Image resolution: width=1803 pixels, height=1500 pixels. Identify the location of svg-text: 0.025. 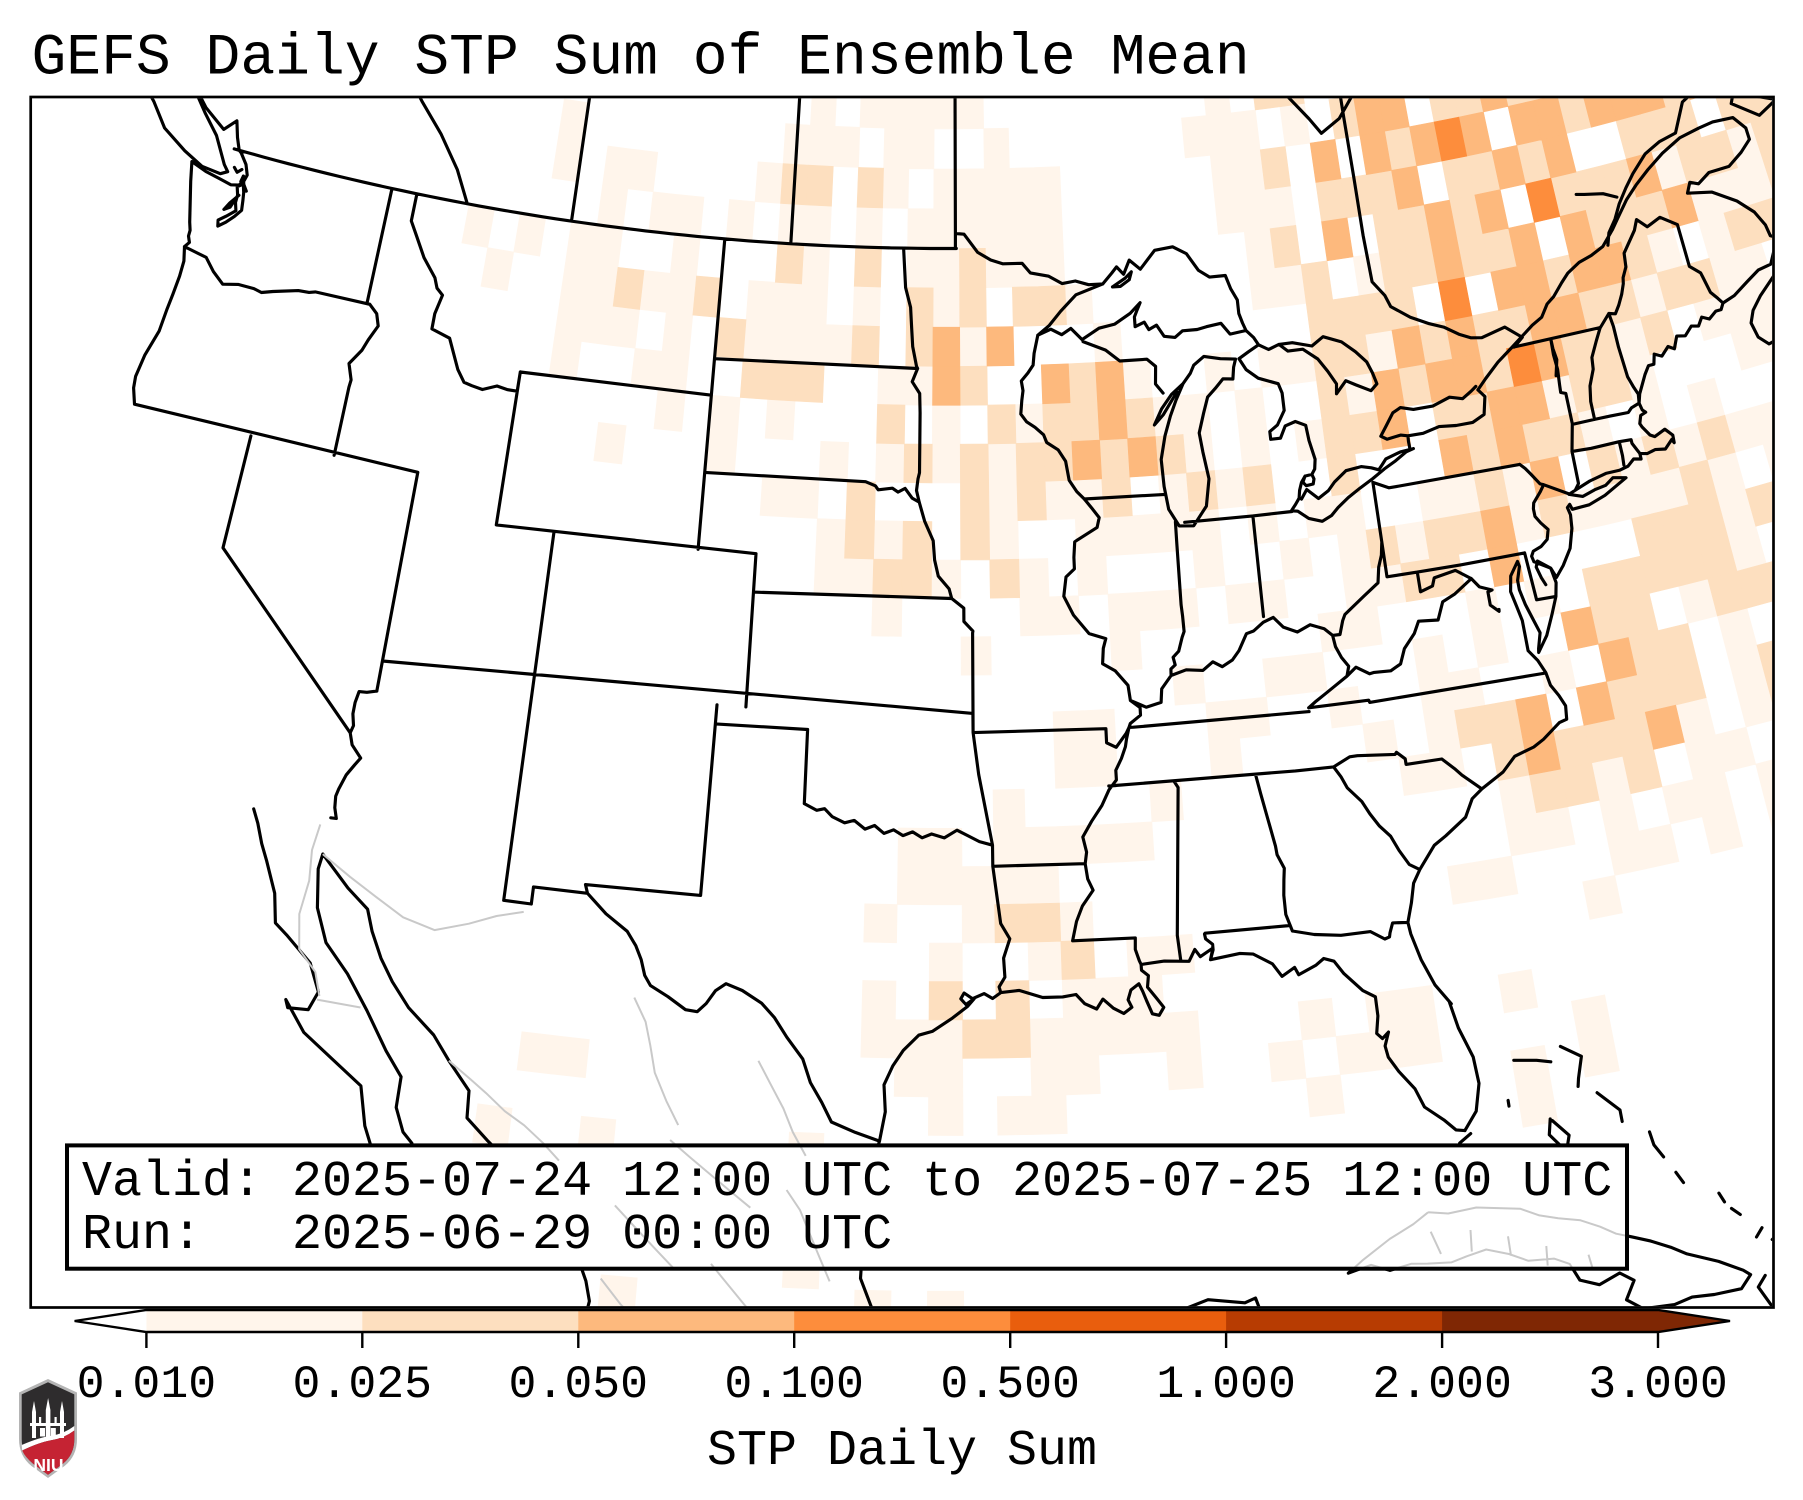
(363, 1384).